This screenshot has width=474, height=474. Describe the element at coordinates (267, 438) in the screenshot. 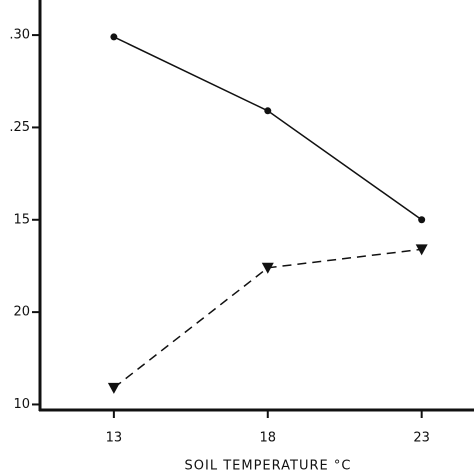

I see `x-tick-label: 18` at that location.